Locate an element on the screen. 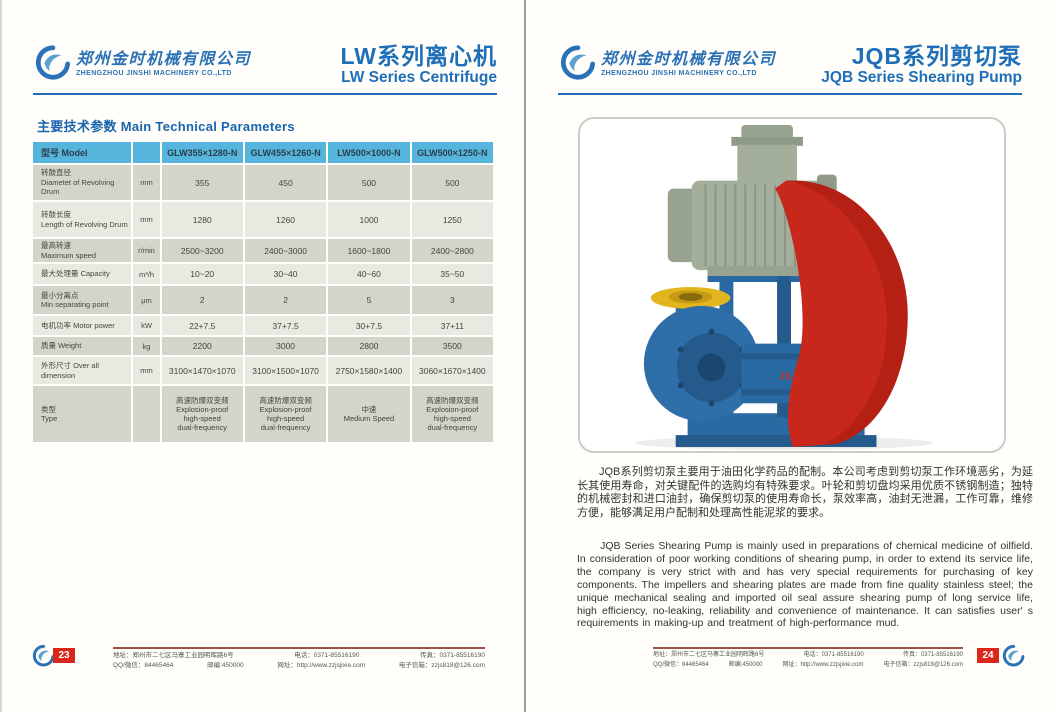  spec-value: 37+11 is located at coordinates (452, 325).